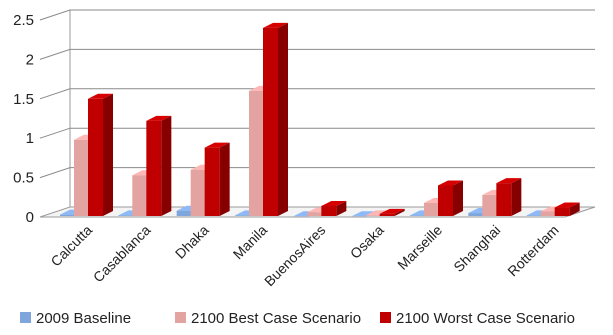 Image resolution: width=613 pixels, height=335 pixels. I want to click on y-tick-label: 2, so click(30, 59).